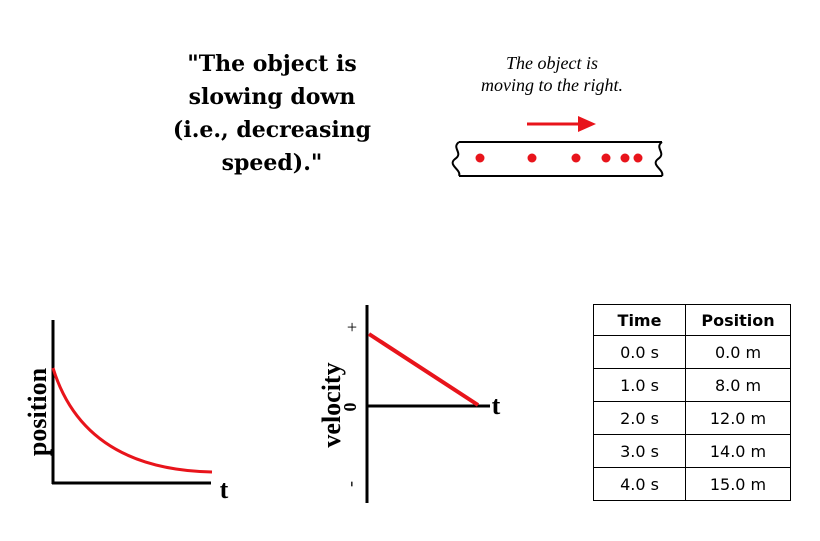 The image size is (820, 541). Describe the element at coordinates (272, 97) in the screenshot. I see `statement-line: slowing down` at that location.